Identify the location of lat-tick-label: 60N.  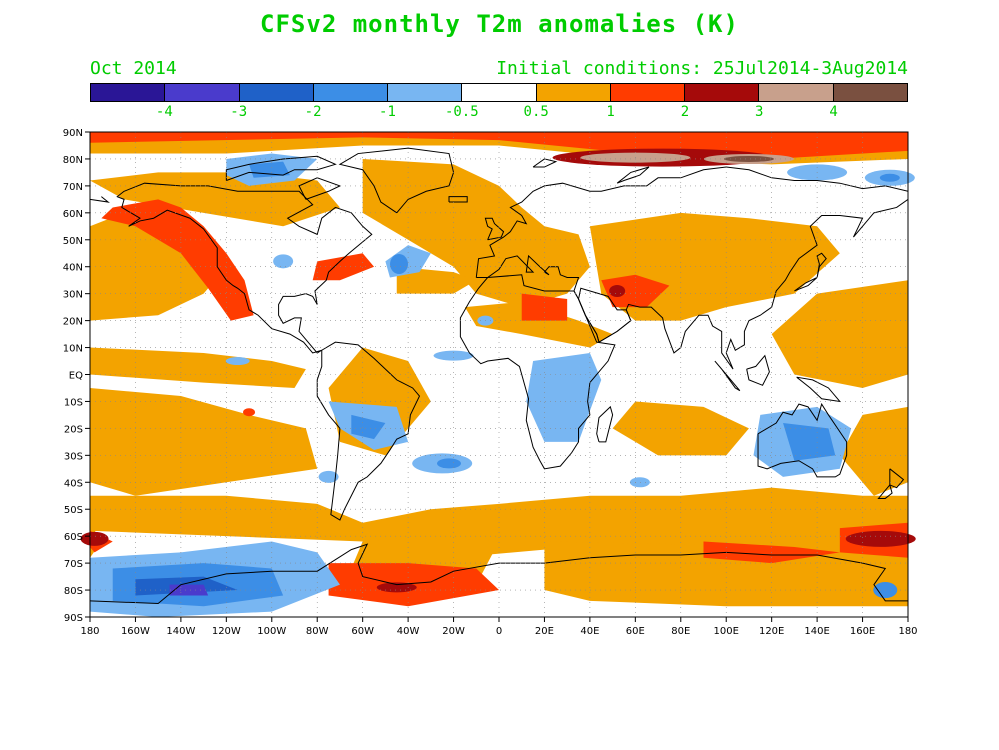
(73, 214).